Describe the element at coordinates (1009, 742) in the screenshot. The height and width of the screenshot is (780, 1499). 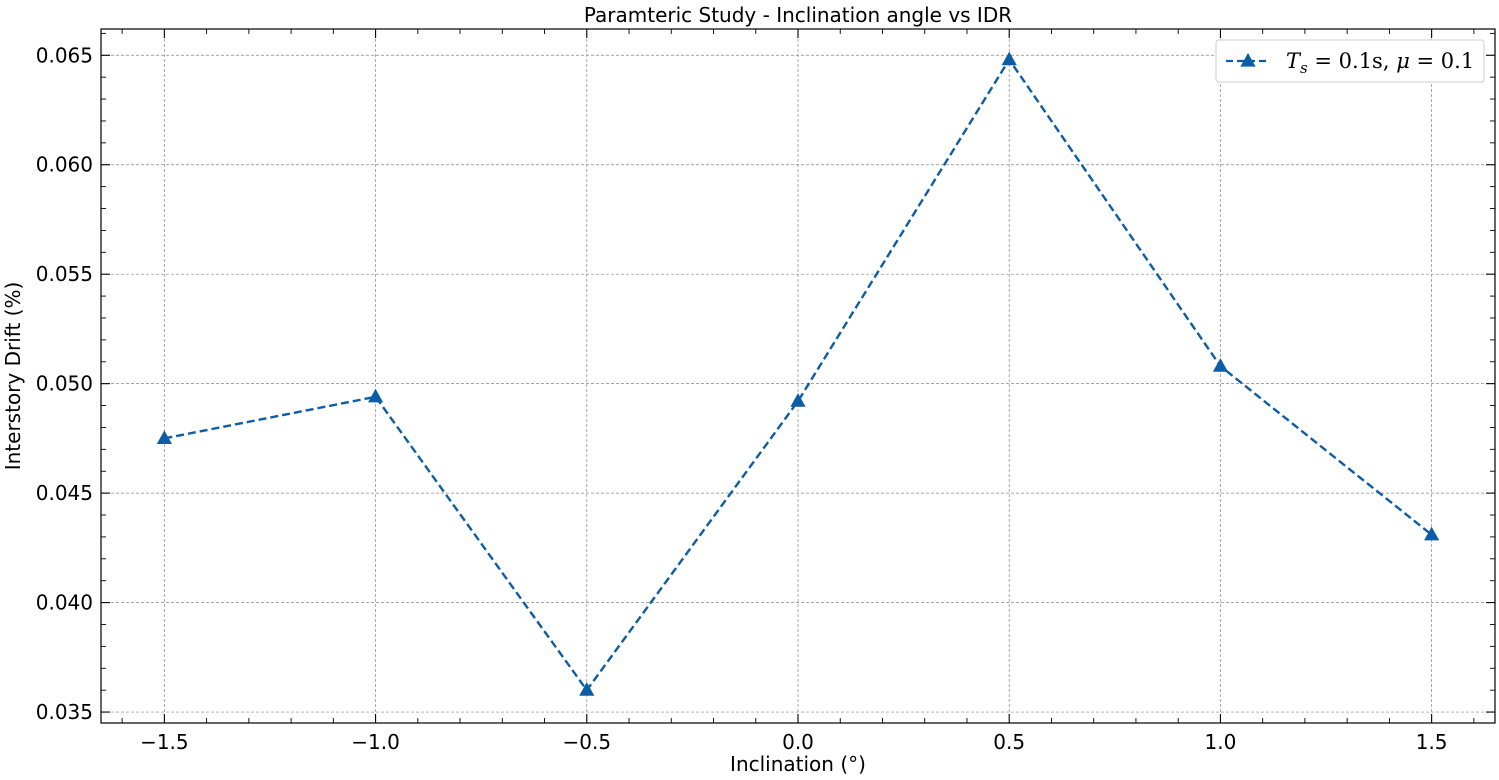
I see `x-tick-label: 0.5` at that location.